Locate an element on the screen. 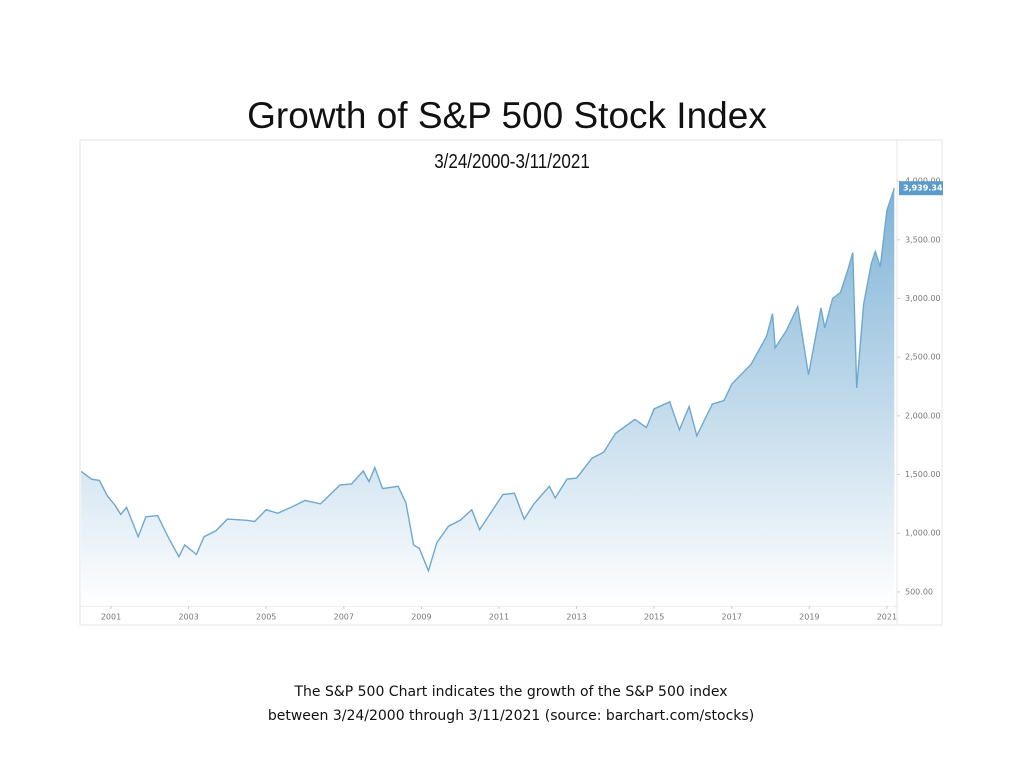  x-tick-label: 2007 is located at coordinates (344, 617).